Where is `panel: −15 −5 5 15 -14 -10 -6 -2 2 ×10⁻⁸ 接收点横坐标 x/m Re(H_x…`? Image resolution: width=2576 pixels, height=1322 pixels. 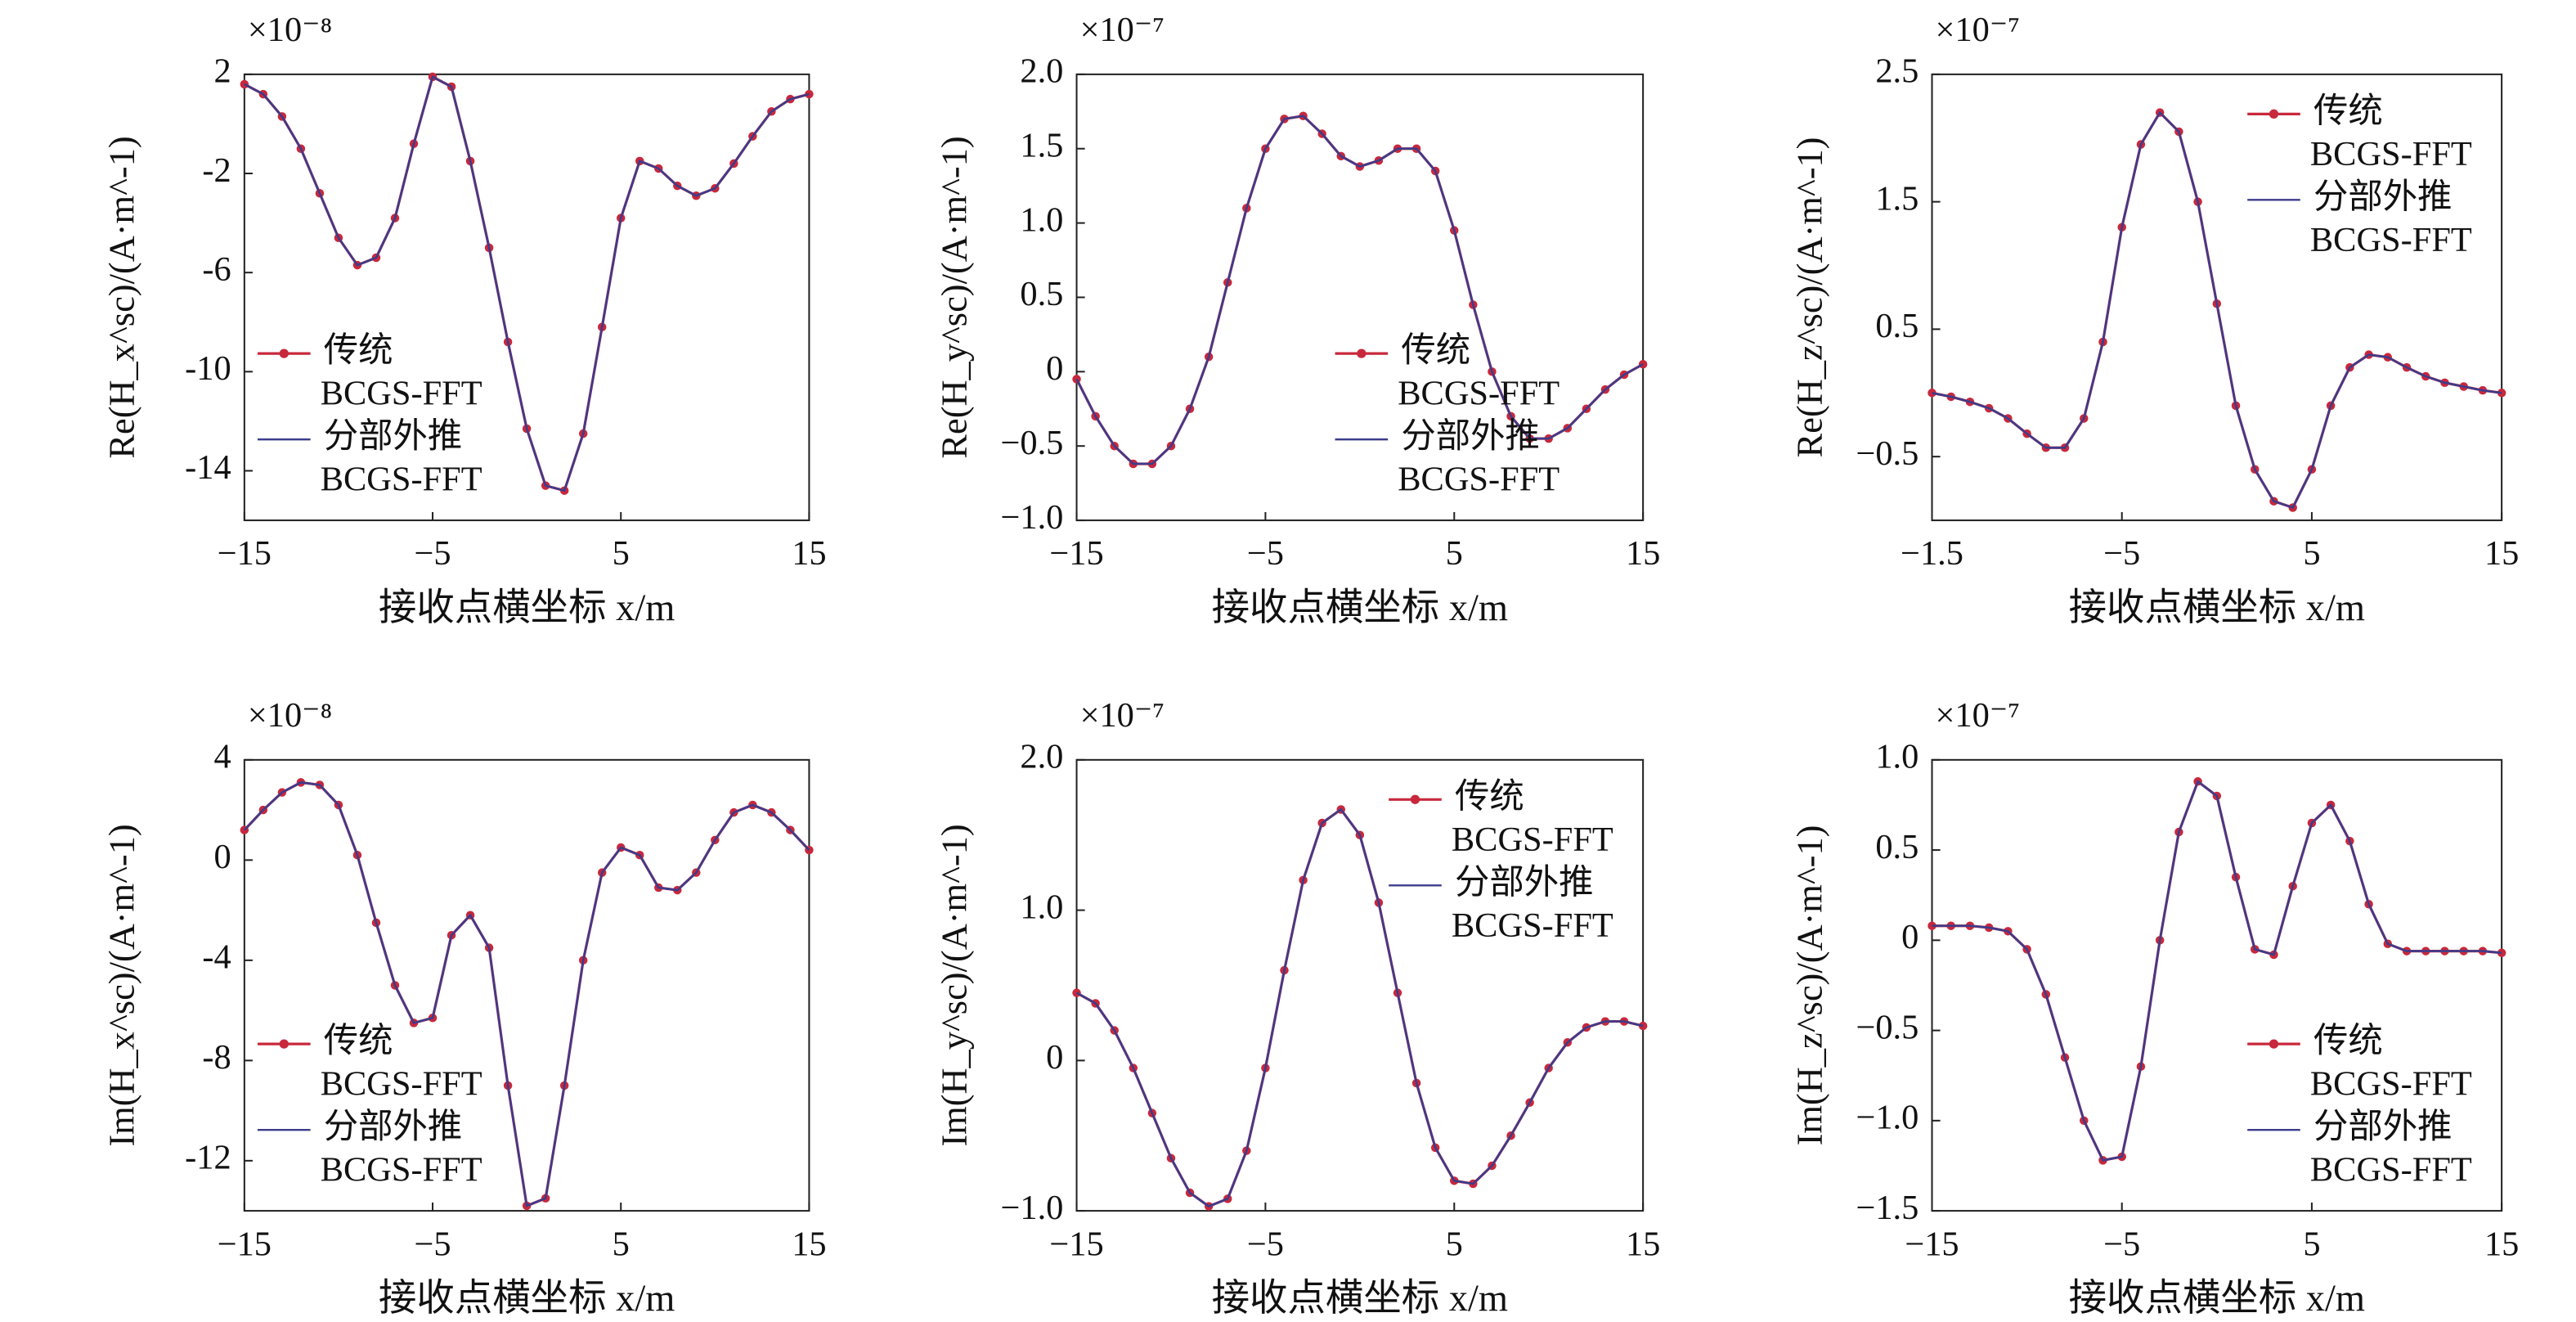 panel: −15 −5 5 15 -14 -10 -6 -2 2 ×10⁻⁸ 接收点横坐标 x/m Re(H_x… is located at coordinates (464, 320).